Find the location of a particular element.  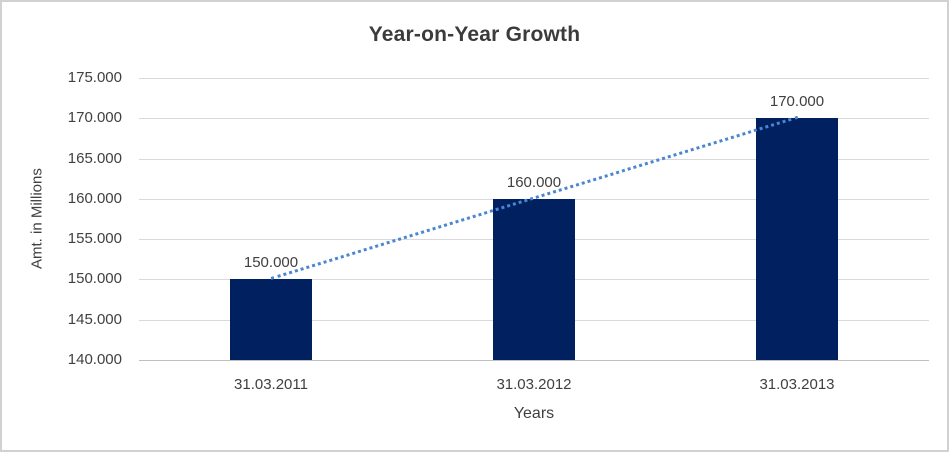

y-tick-label: 165.000 is located at coordinates (94, 158).